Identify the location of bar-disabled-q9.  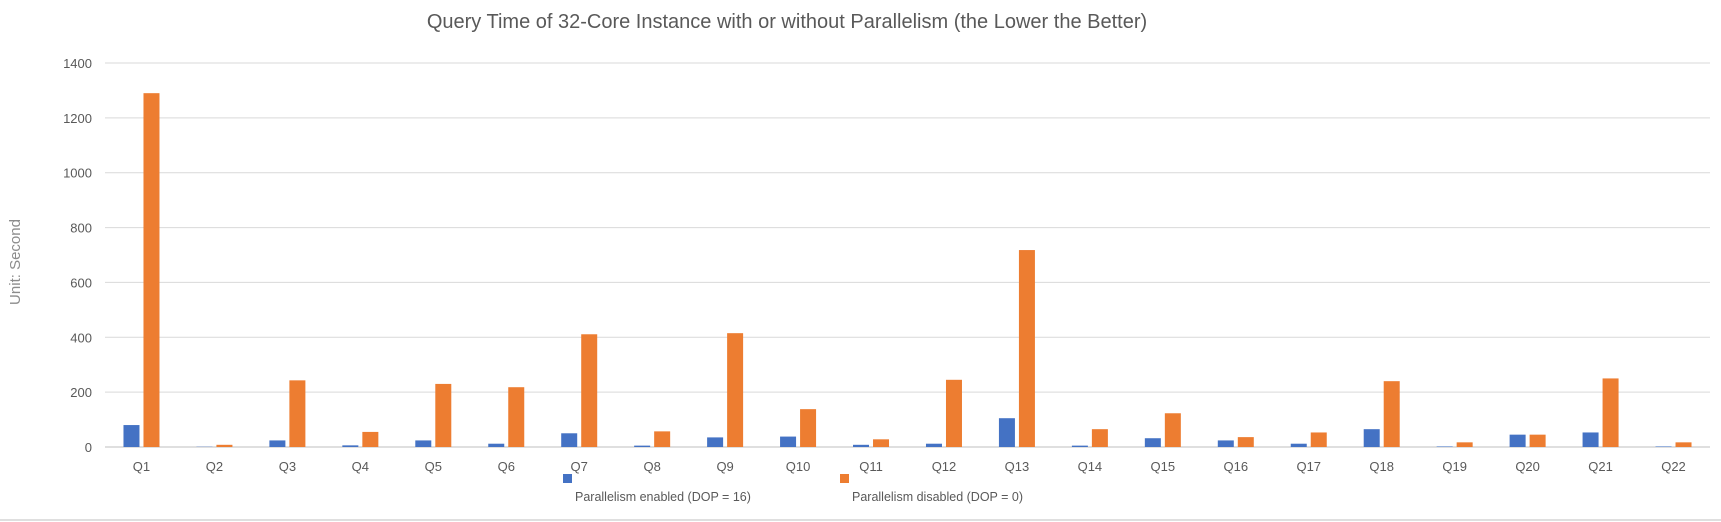
(735, 390).